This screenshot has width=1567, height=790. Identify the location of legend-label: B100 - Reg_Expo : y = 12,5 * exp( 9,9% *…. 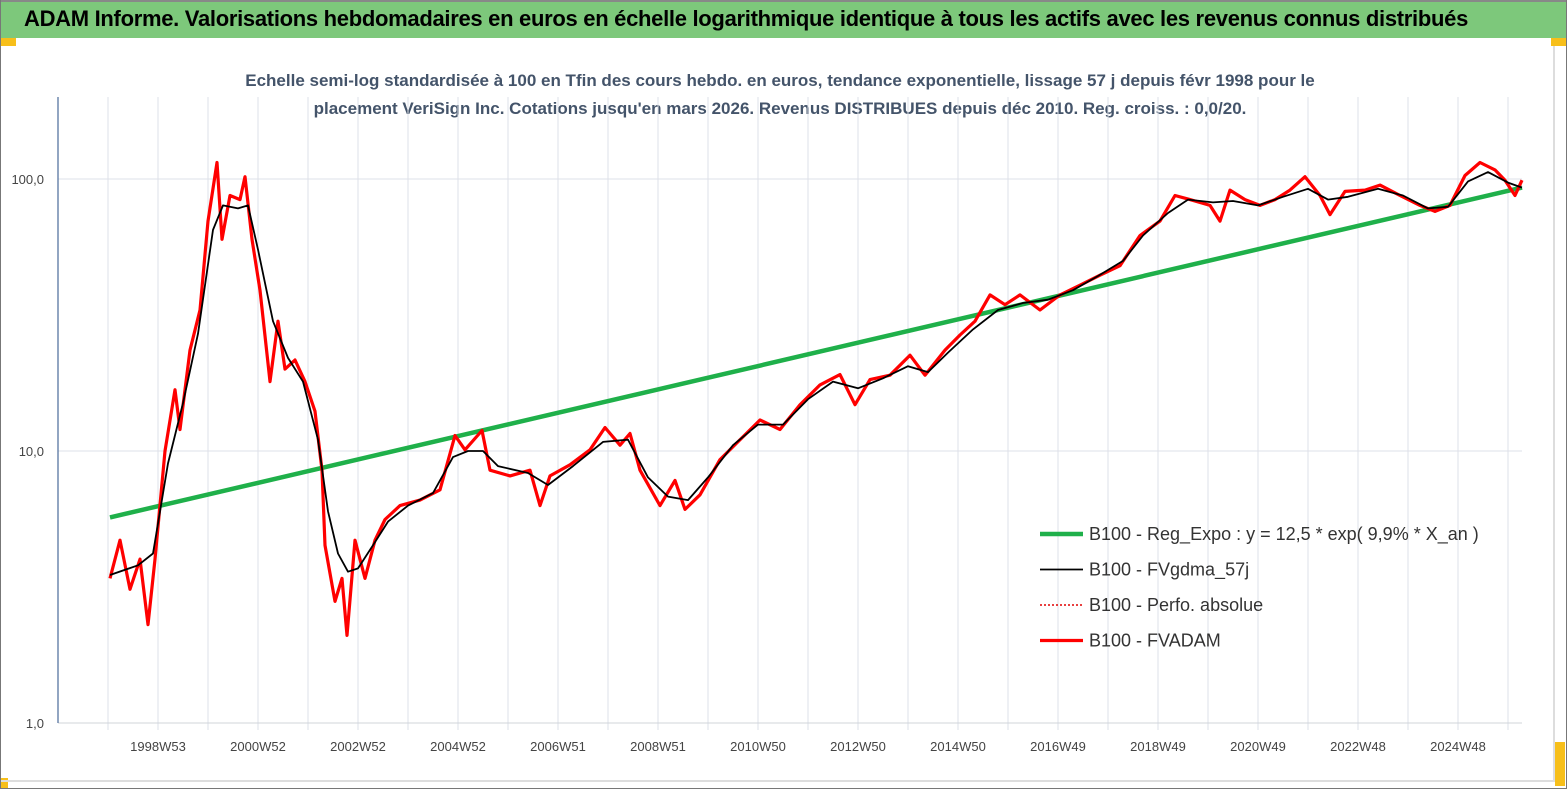
(1284, 534).